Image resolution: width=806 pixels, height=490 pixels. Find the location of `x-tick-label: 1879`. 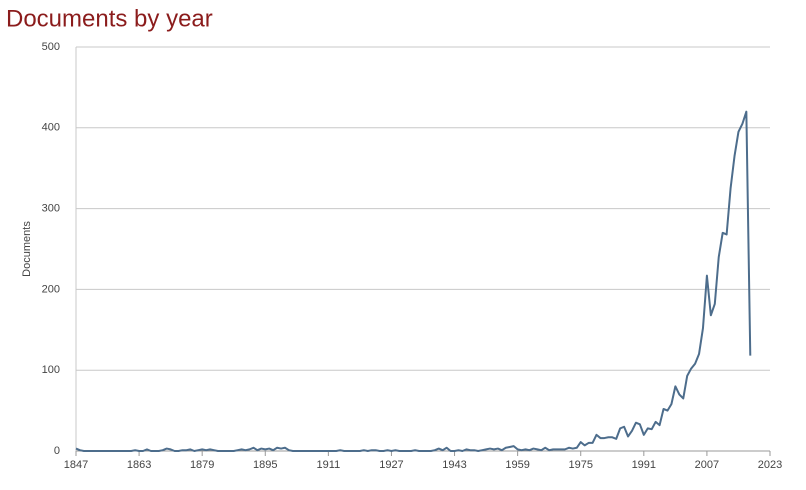

x-tick-label: 1879 is located at coordinates (202, 465).